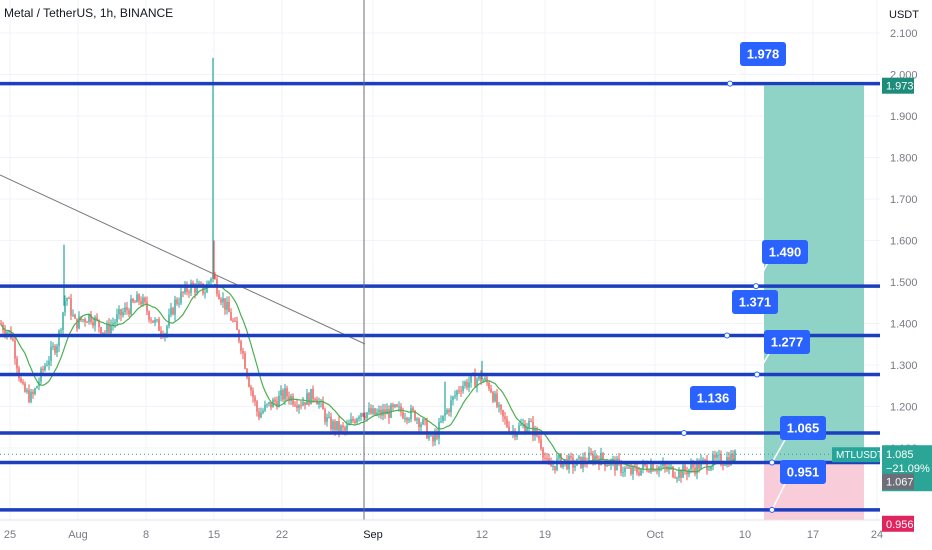  I want to click on trendline, so click(183, 259).